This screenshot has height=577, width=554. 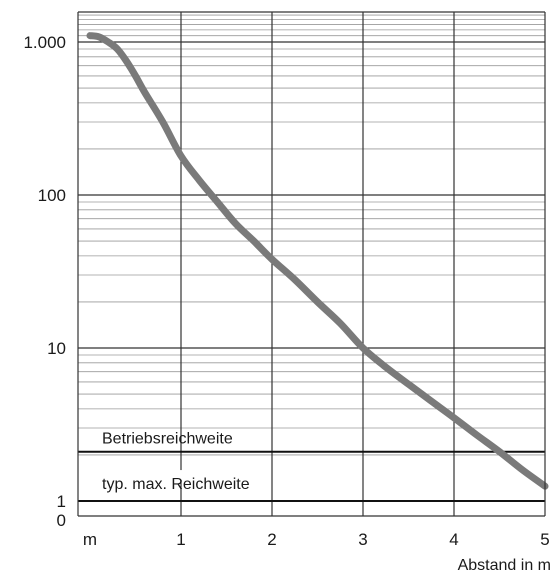 I want to click on reference-lines: Betriebsreichweite typ. max. Reichweite, so click(x=311, y=466).